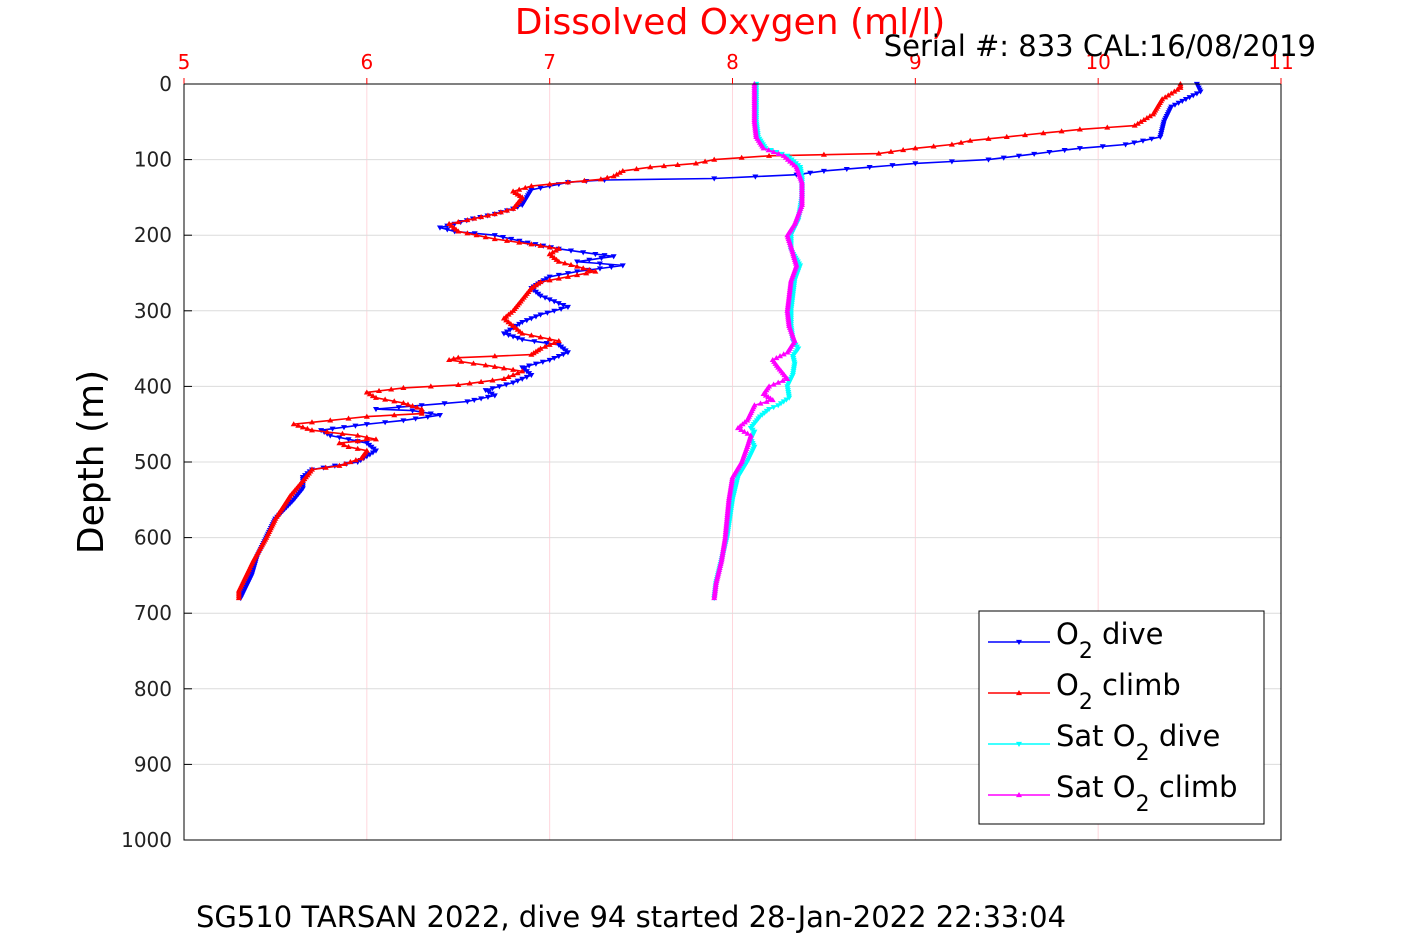  I want to click on y-tick-label: 500, so click(153, 462).